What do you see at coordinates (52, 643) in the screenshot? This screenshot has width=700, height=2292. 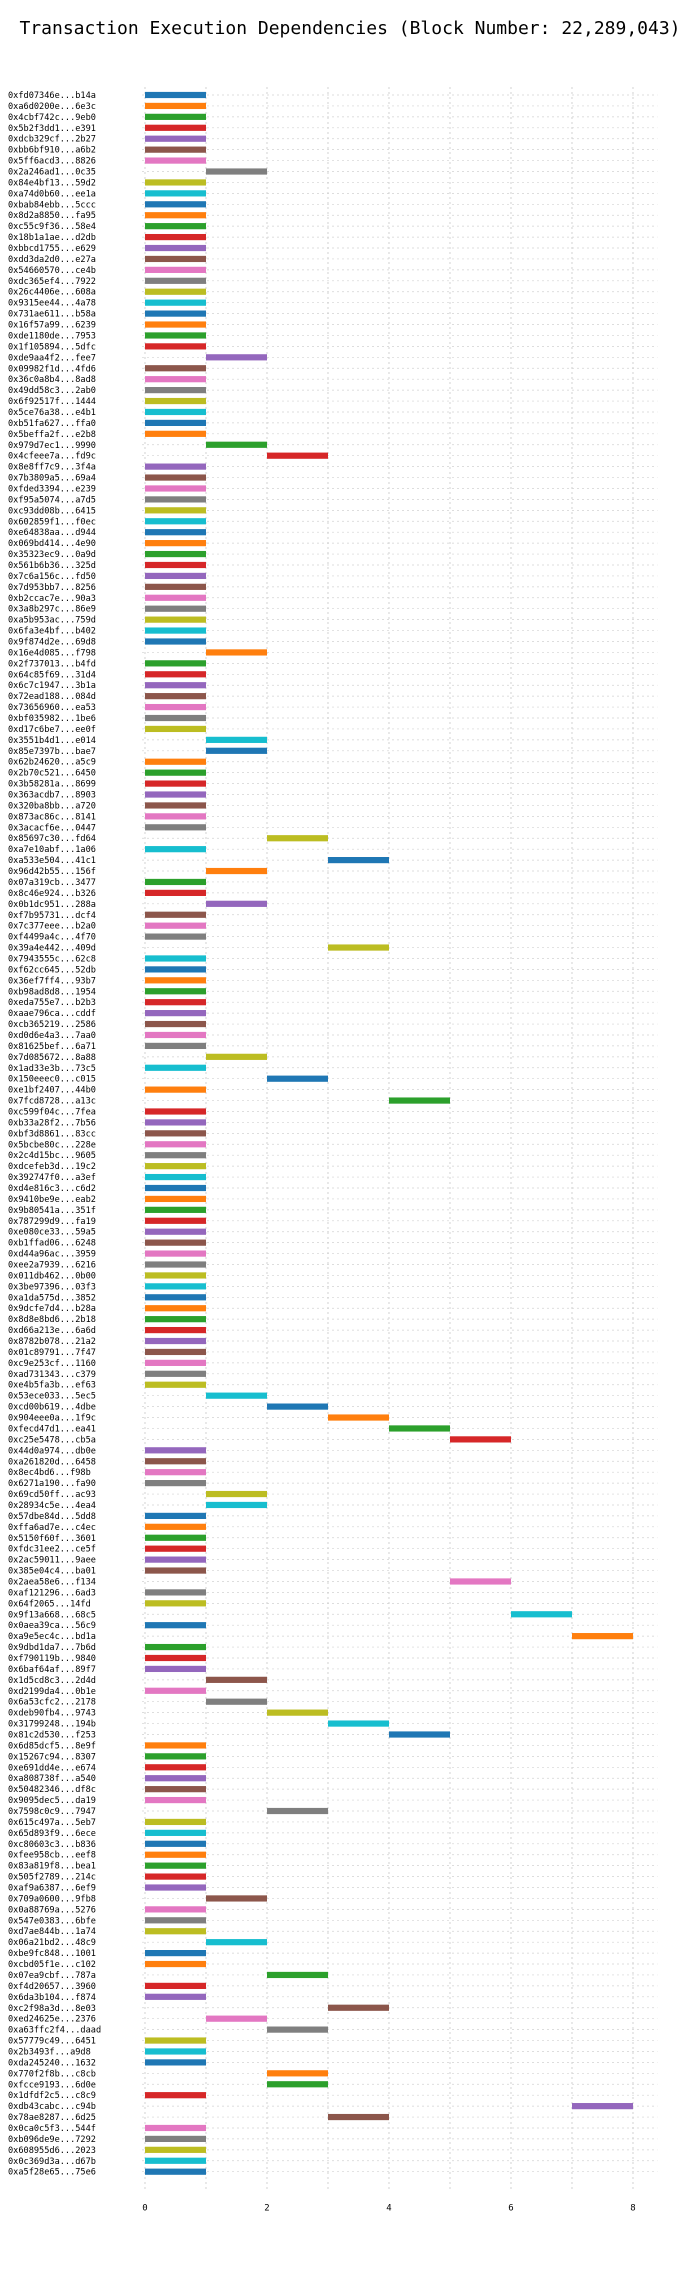 I see `tx-label: 0x9f874d2e...69d8` at bounding box center [52, 643].